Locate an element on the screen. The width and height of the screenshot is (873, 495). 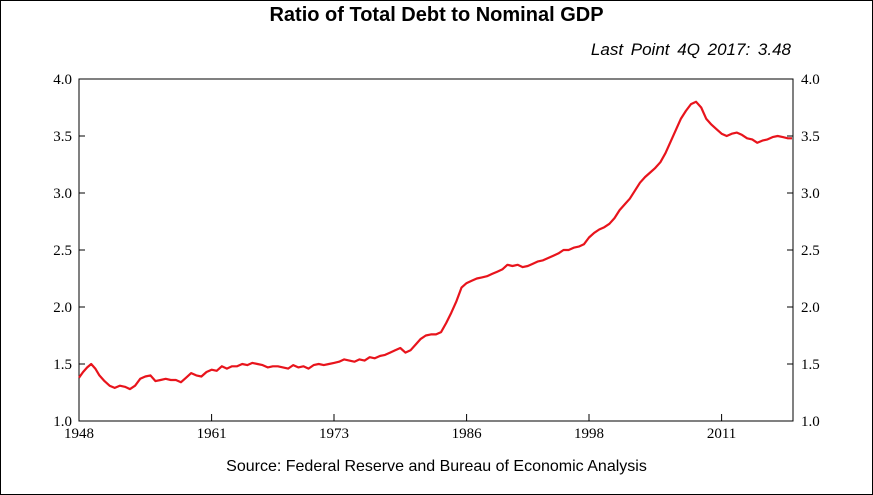
y-tick-label-right: 3.5 is located at coordinates (810, 137).